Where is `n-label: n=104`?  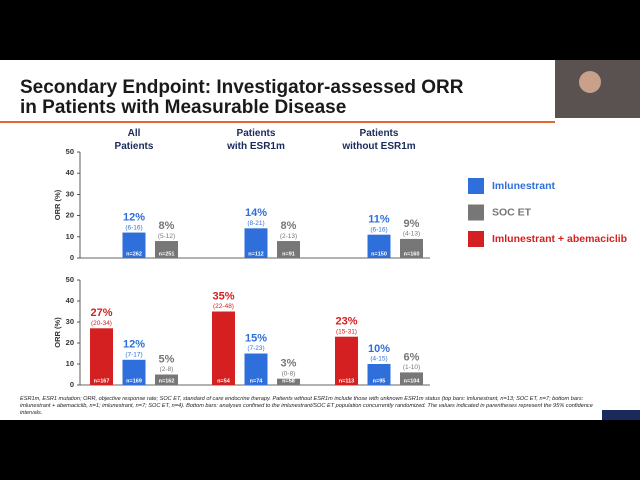
n-label: n=104 is located at coordinates (412, 381).